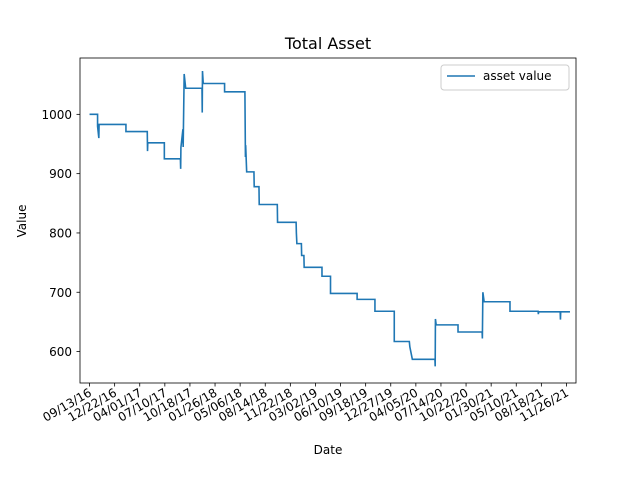 This screenshot has width=640, height=480. Describe the element at coordinates (22, 221) in the screenshot. I see `y-axis-title: Value` at that location.